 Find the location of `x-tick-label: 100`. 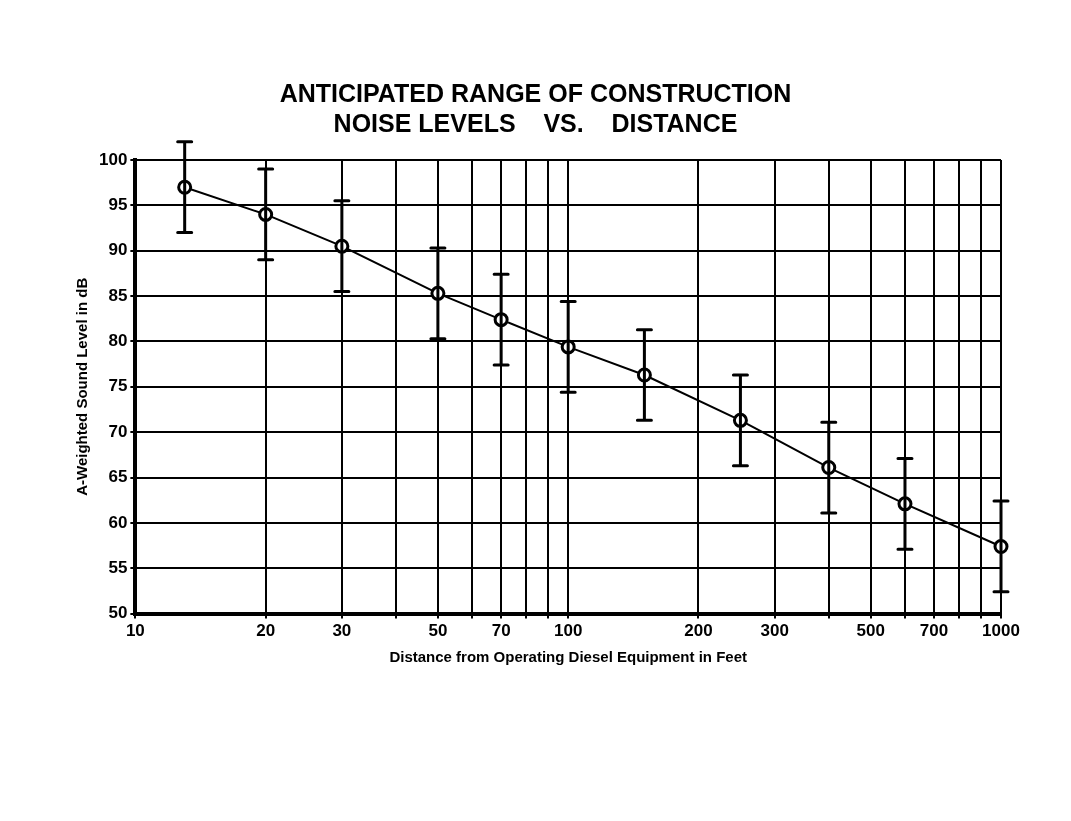

x-tick-label: 100 is located at coordinates (568, 631).